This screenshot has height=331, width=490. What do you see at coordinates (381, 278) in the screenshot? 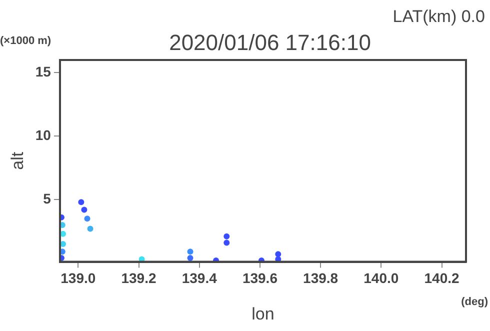
I see `x-tick-label: 140.0` at bounding box center [381, 278].